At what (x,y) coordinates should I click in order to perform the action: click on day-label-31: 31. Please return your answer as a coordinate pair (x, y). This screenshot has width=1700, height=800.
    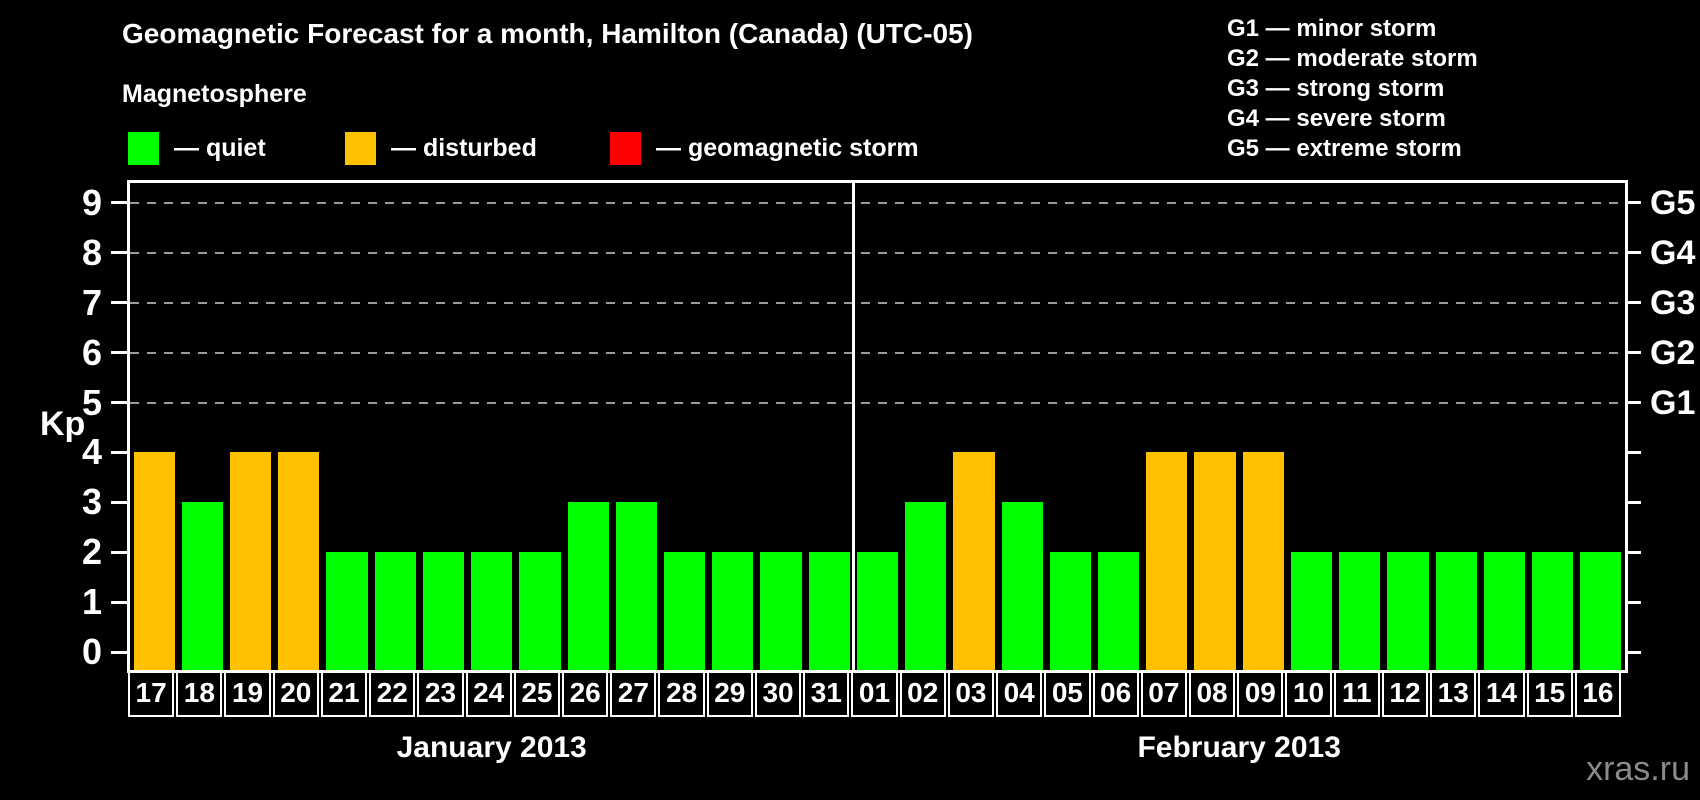
    Looking at the image, I should click on (826, 693).